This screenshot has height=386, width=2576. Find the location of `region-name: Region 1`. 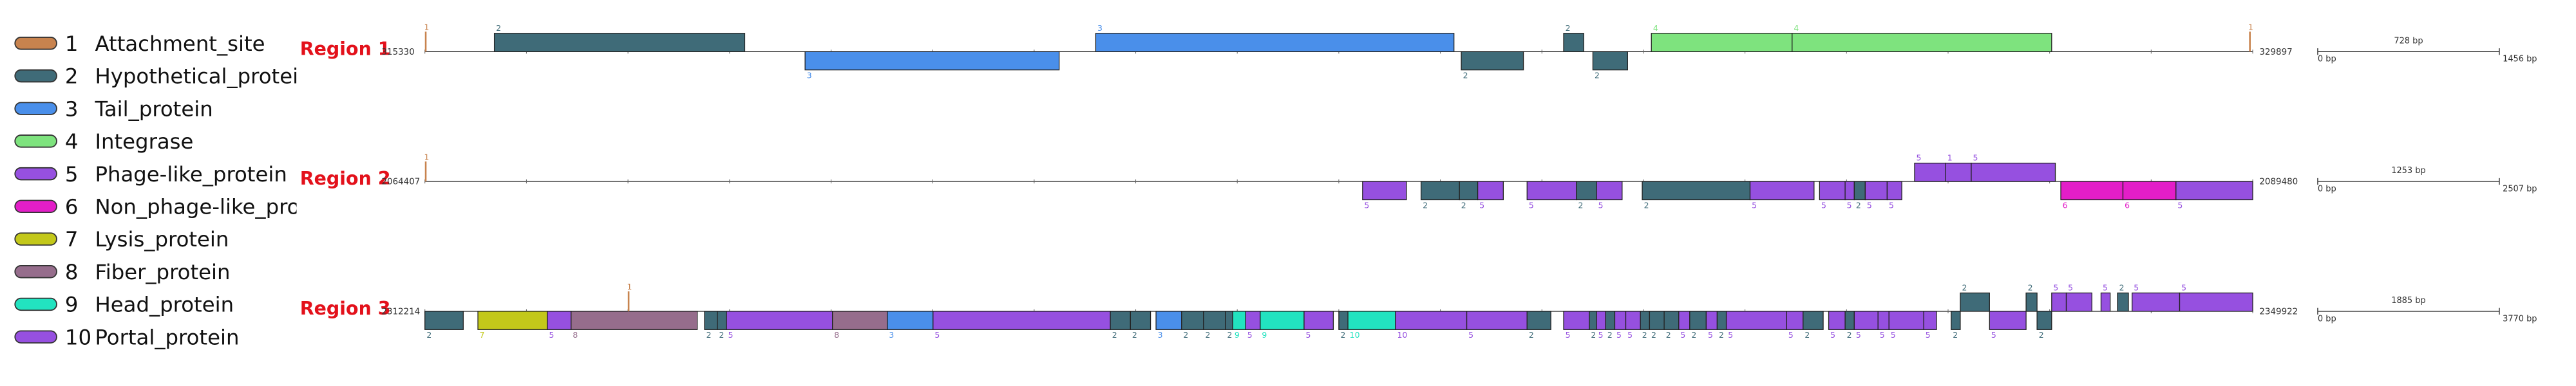

region-name: Region 1 is located at coordinates (346, 48).